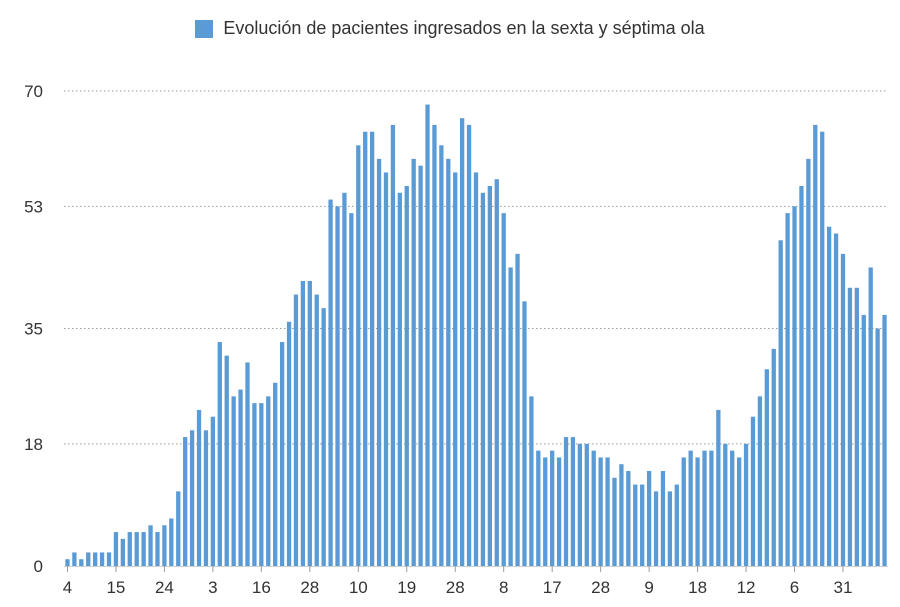  I want to click on x-tick-label: 24, so click(164, 587).